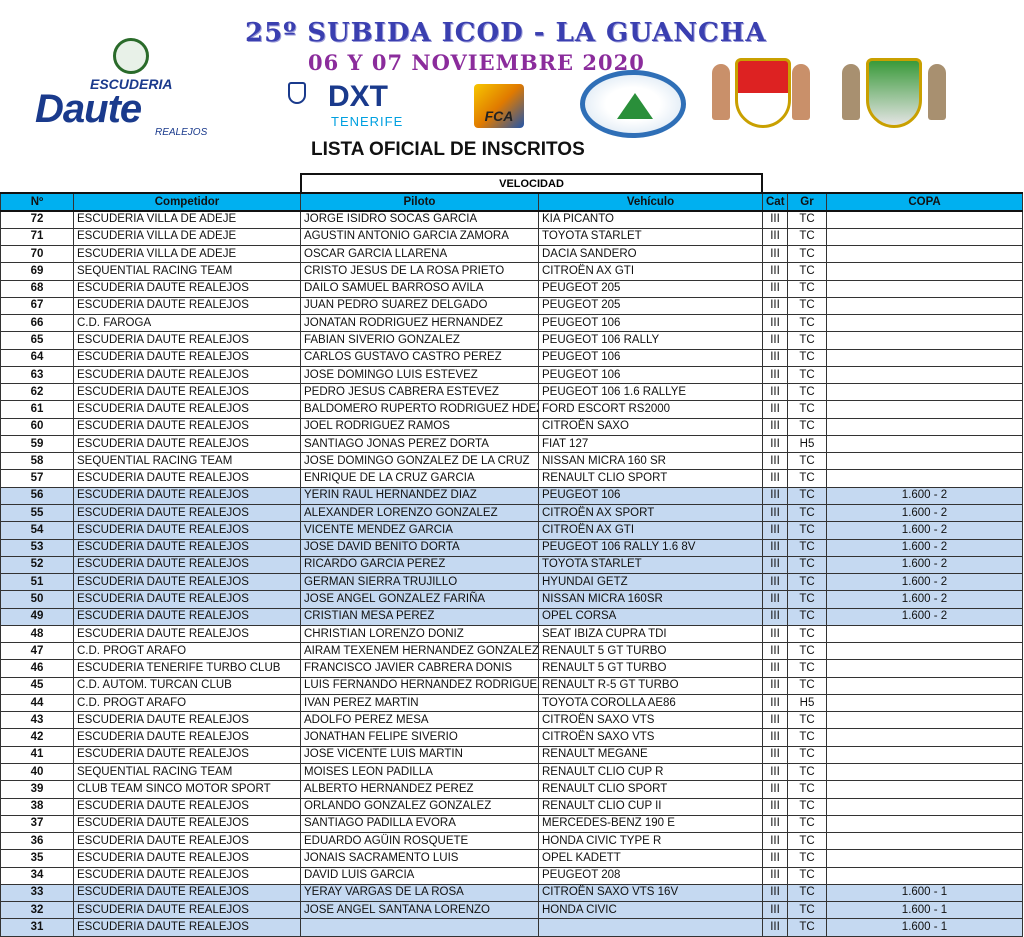 The height and width of the screenshot is (937, 1024). Describe the element at coordinates (650, 565) in the screenshot. I see `vehiculo-cell: TOYOTA STARLET` at that location.